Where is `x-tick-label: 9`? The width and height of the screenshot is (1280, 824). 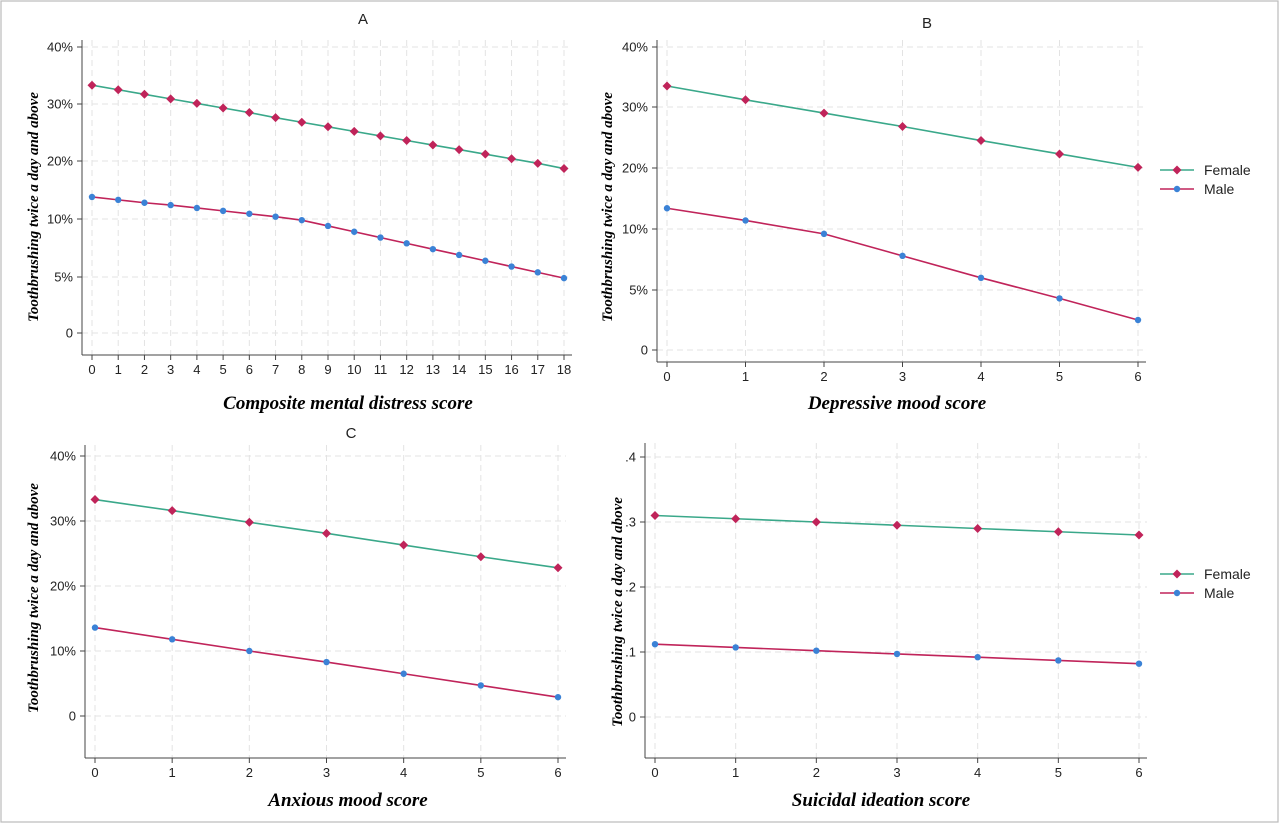
x-tick-label: 9 is located at coordinates (327, 369).